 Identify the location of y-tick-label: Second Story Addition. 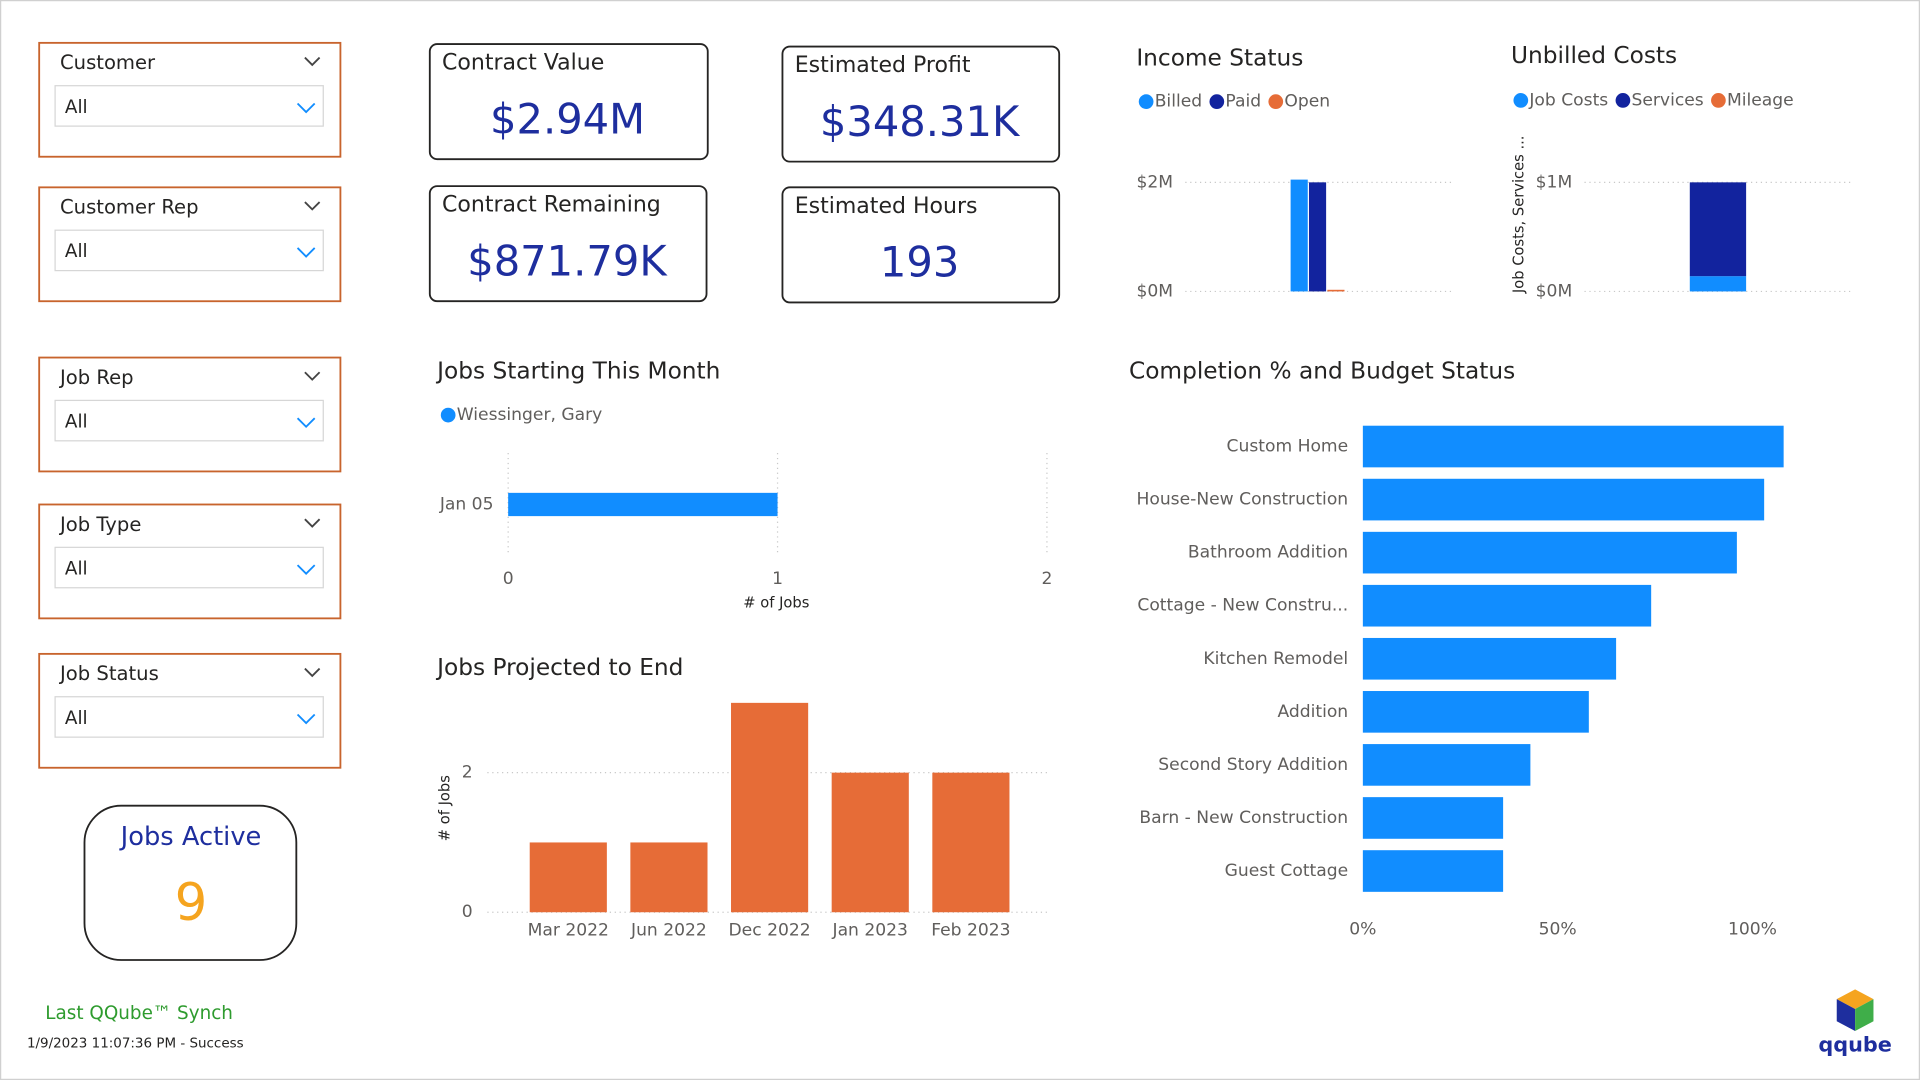
(1253, 765).